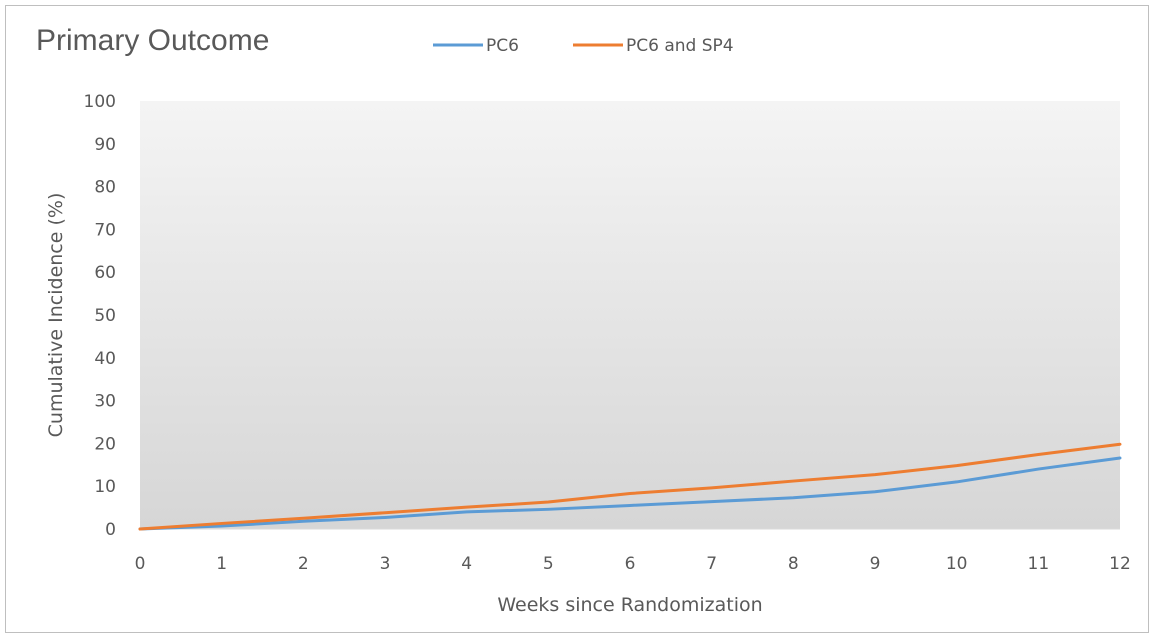 The width and height of the screenshot is (1154, 638). What do you see at coordinates (105, 402) in the screenshot?
I see `y-tick-label: 30` at bounding box center [105, 402].